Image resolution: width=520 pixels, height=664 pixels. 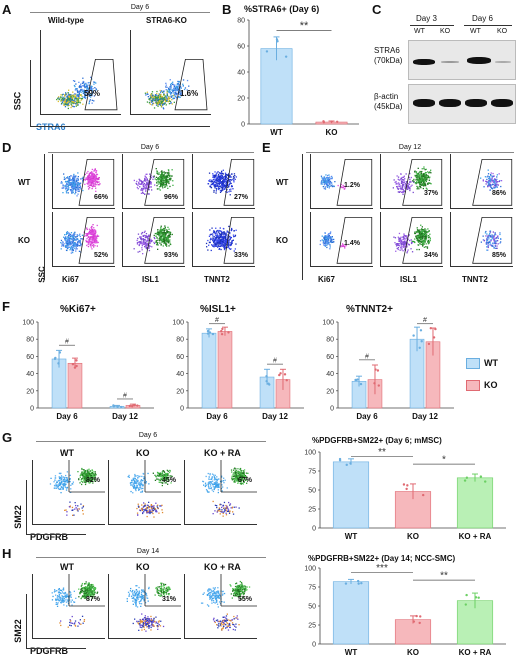 I want to click on pct-d-ko-ki67: 52%, so click(x=101, y=255).